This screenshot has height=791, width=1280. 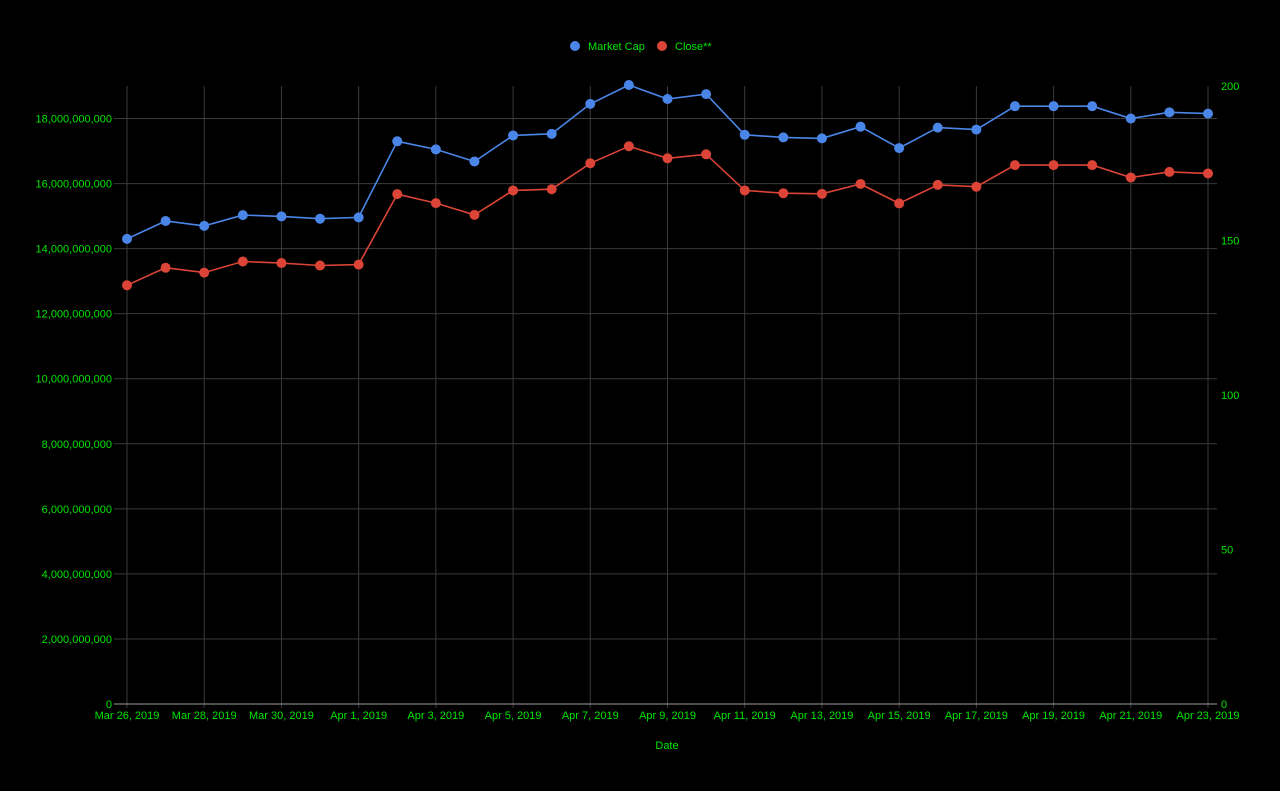 What do you see at coordinates (575, 46) in the screenshot?
I see `legend-marker-market-cap` at bounding box center [575, 46].